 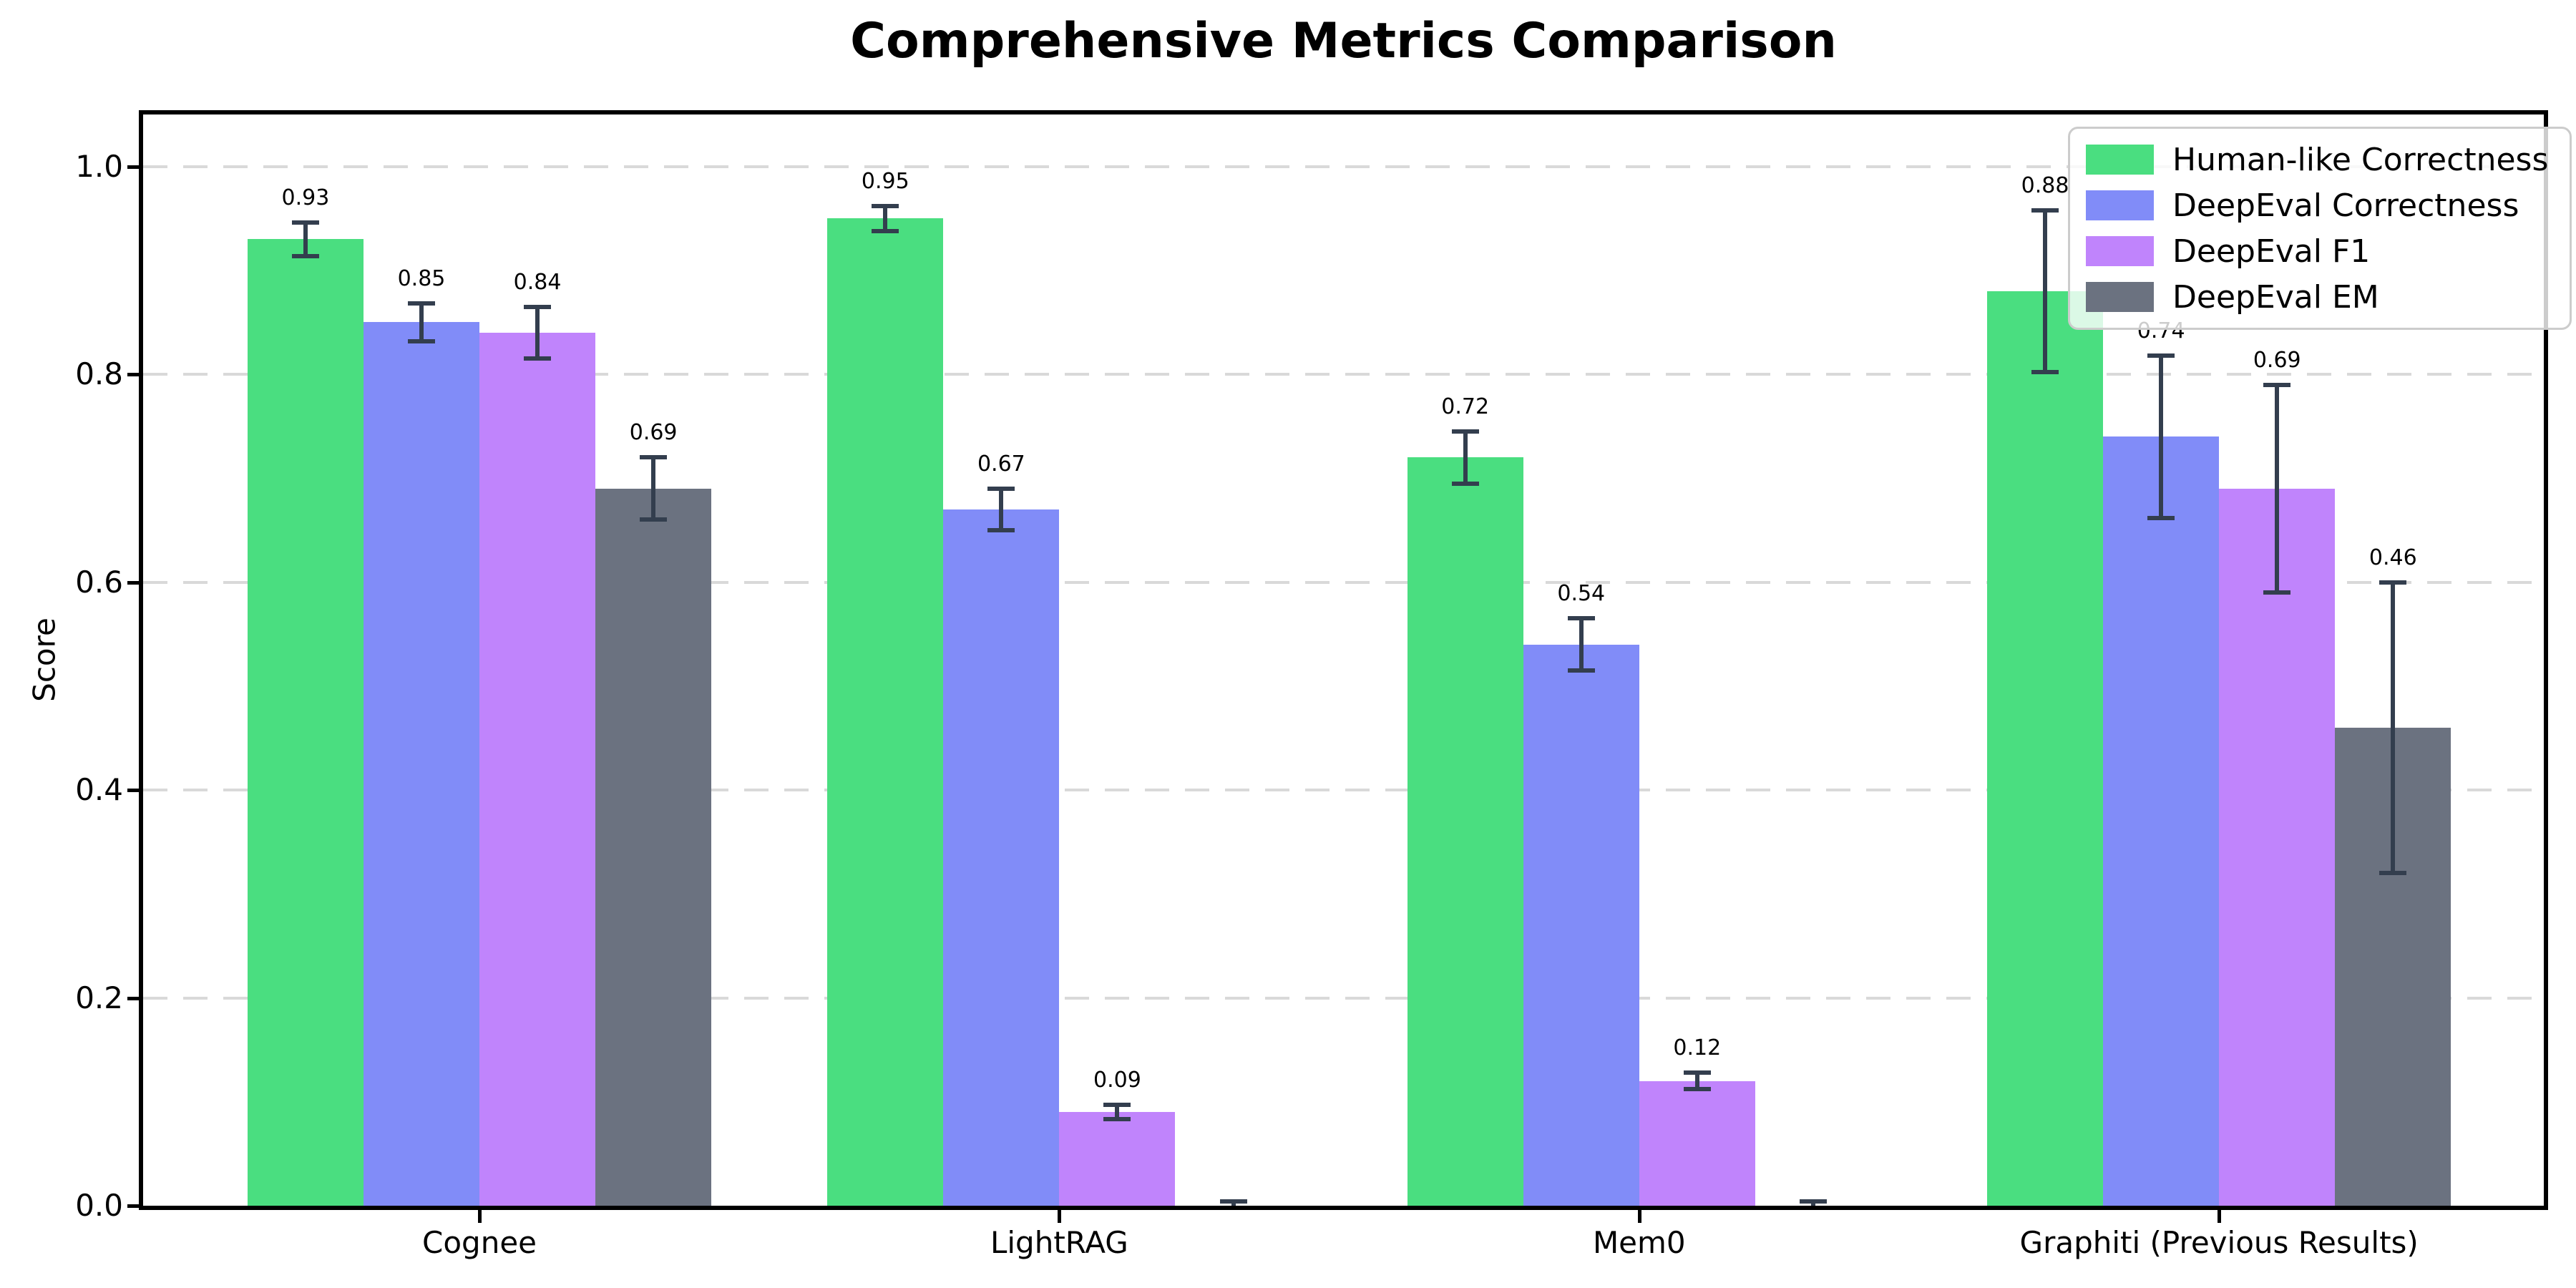 What do you see at coordinates (2345, 205) in the screenshot?
I see `legend-label: DeepEval Correctness` at bounding box center [2345, 205].